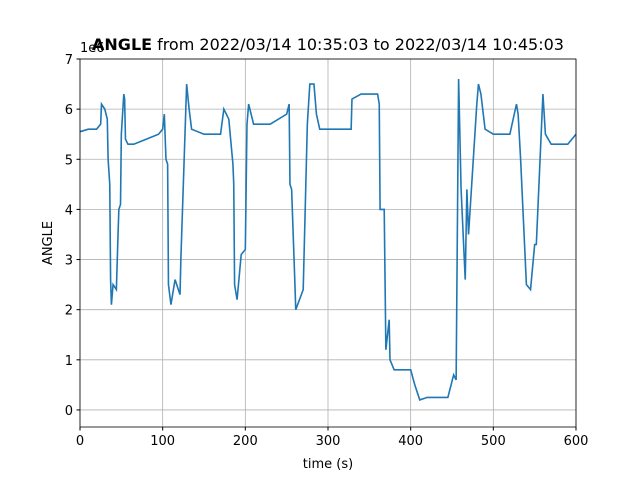  Describe the element at coordinates (162, 441) in the screenshot. I see `x-tick-label: 100` at that location.